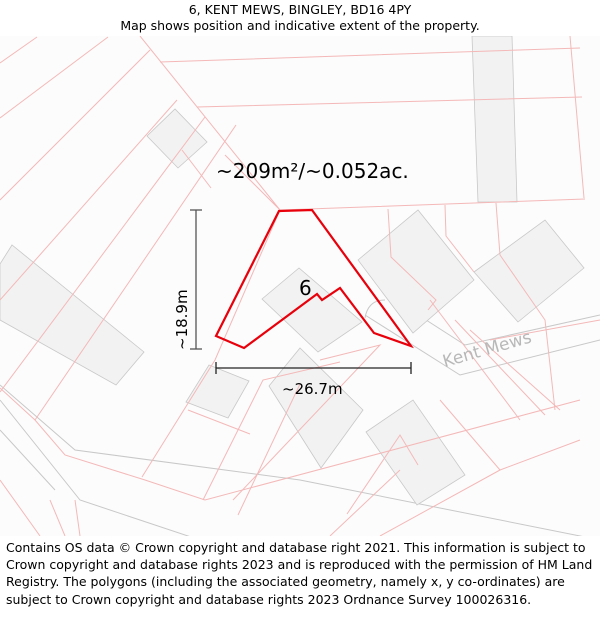  Describe the element at coordinates (312, 171) in the screenshot. I see `area-label: ~209m²/~0.052ac.` at that location.